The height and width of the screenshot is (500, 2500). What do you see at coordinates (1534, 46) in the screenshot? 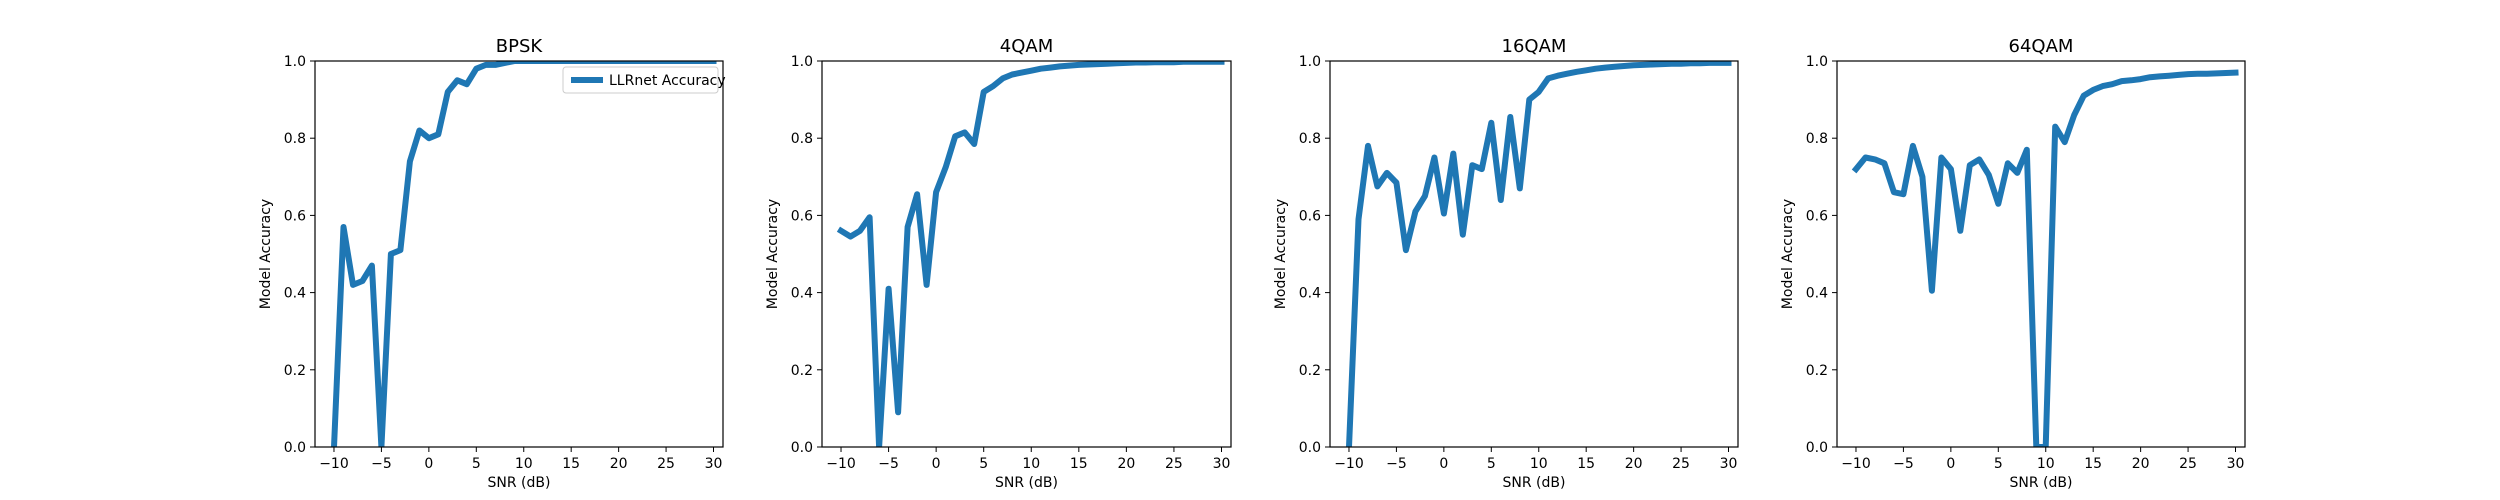
I see `chart-title: 16QAM` at bounding box center [1534, 46].